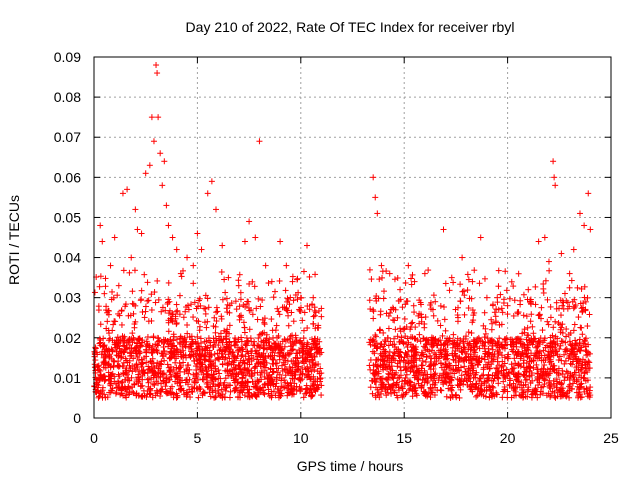 The width and height of the screenshot is (640, 480). Describe the element at coordinates (67, 97) in the screenshot. I see `y-tick-label: 0.08` at that location.